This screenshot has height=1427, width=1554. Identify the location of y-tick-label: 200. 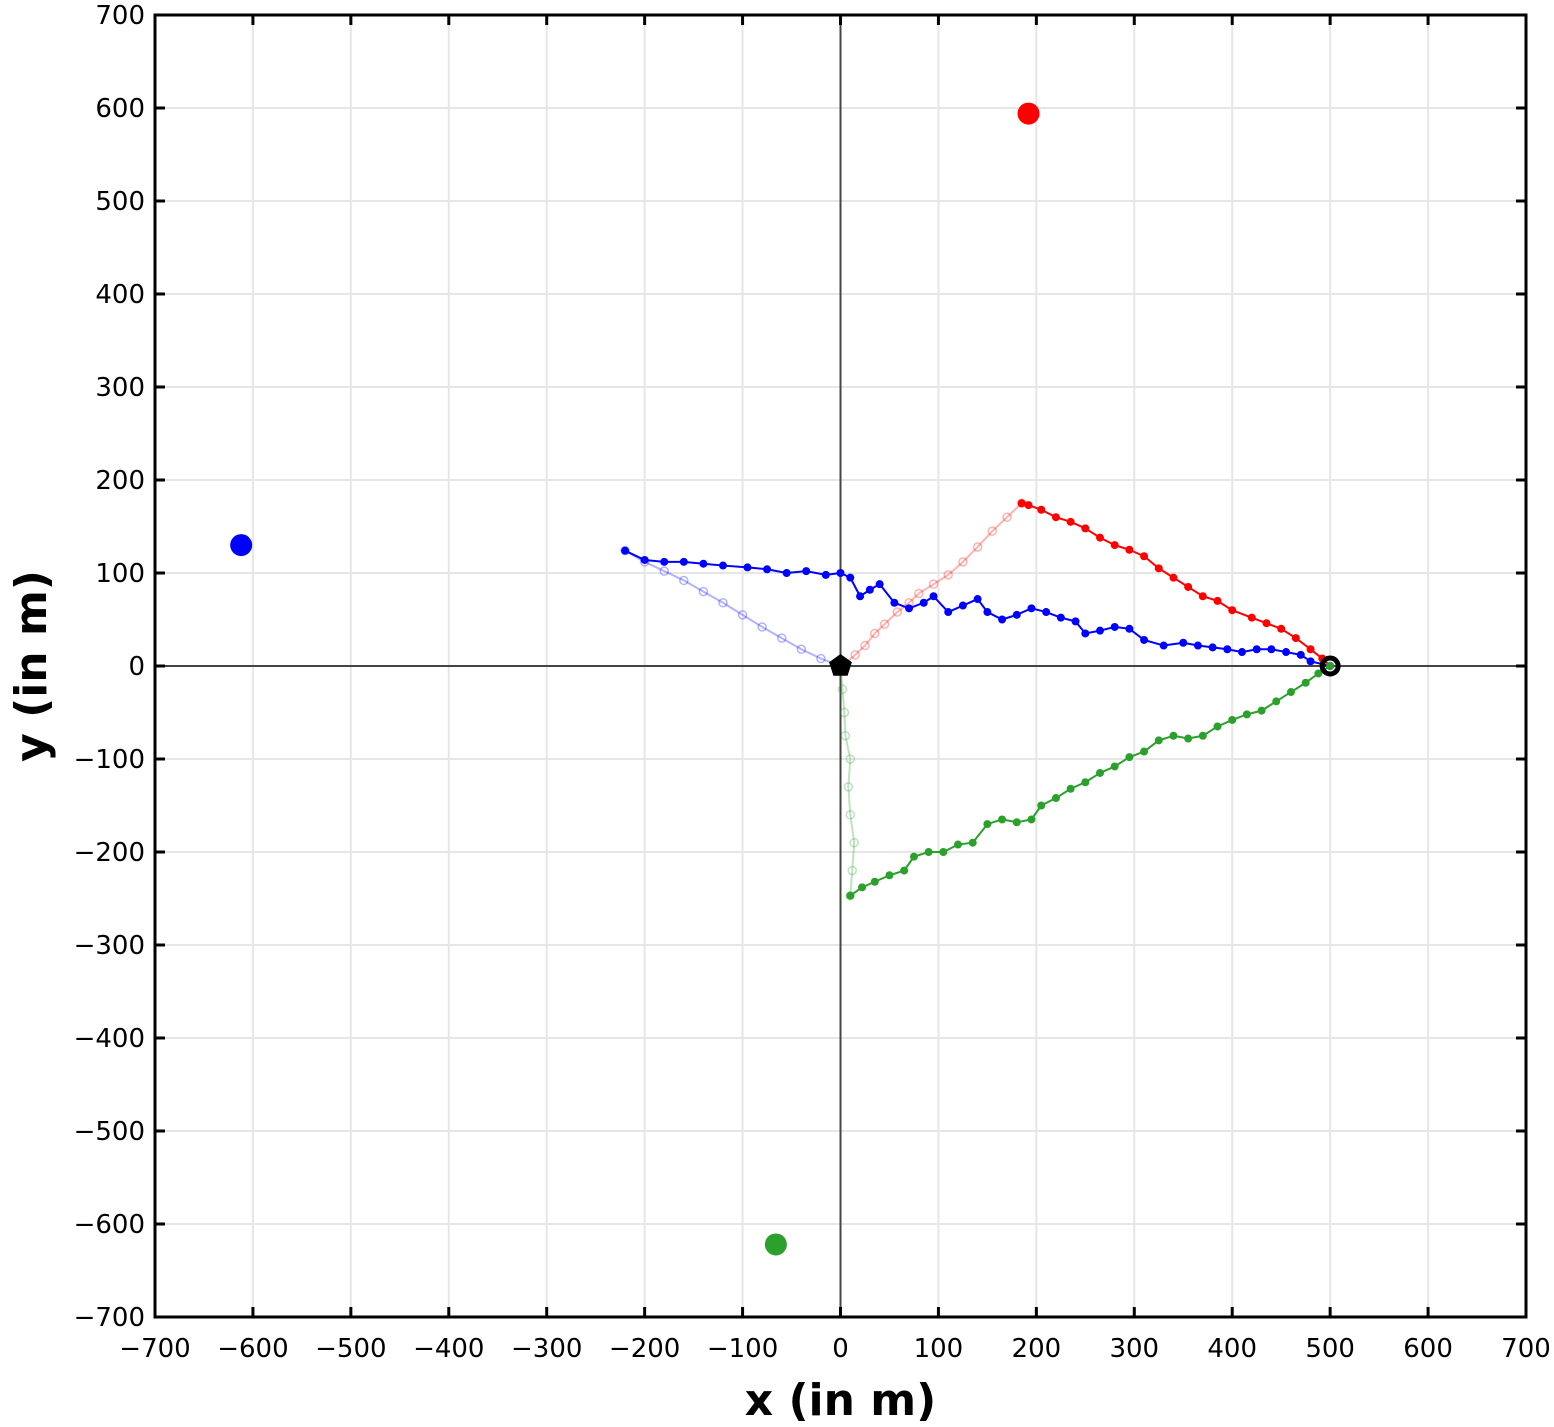
(120, 481).